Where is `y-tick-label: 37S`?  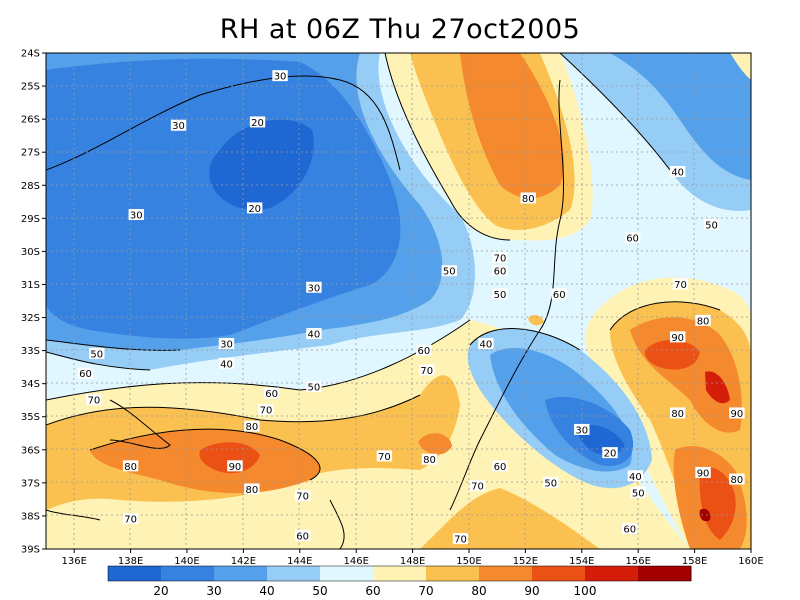 y-tick-label: 37S is located at coordinates (30, 483).